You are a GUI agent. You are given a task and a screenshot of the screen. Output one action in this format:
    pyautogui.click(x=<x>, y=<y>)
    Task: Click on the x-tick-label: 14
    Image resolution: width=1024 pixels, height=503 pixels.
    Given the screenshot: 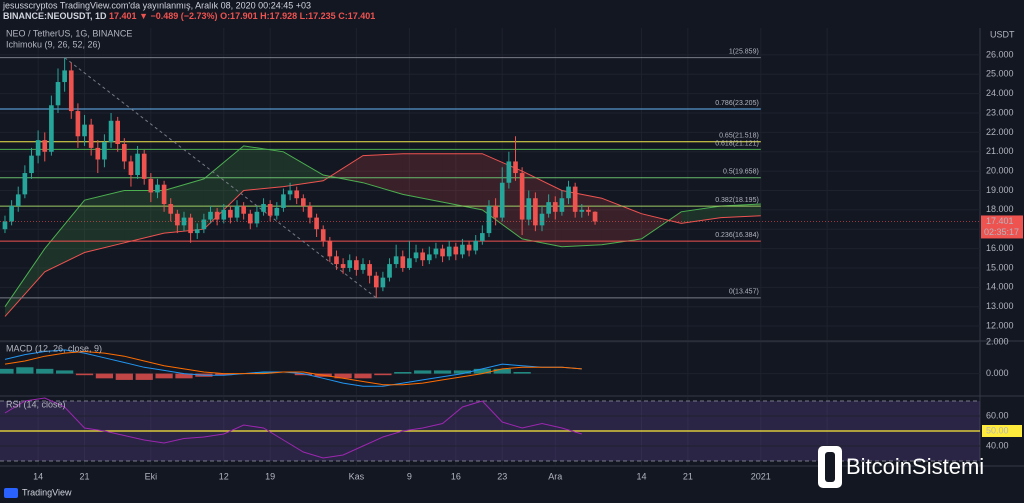 What is the action you would take?
    pyautogui.click(x=641, y=476)
    